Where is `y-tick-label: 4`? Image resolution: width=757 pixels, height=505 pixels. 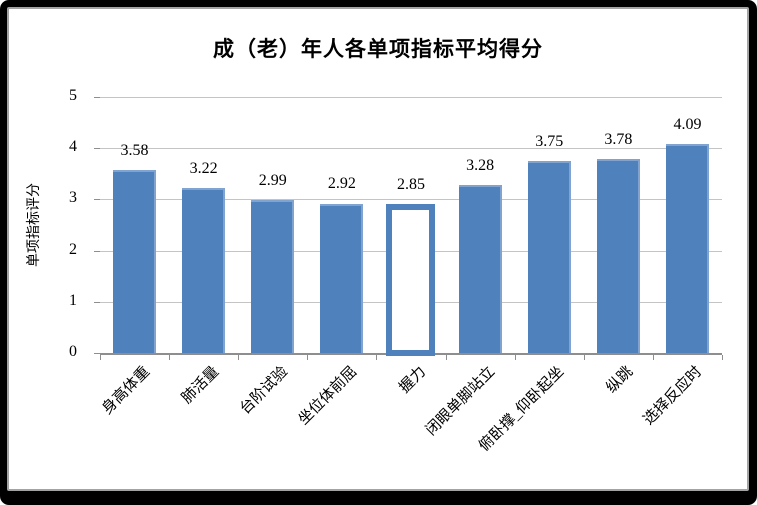 y-tick-label: 4 is located at coordinates (73, 147).